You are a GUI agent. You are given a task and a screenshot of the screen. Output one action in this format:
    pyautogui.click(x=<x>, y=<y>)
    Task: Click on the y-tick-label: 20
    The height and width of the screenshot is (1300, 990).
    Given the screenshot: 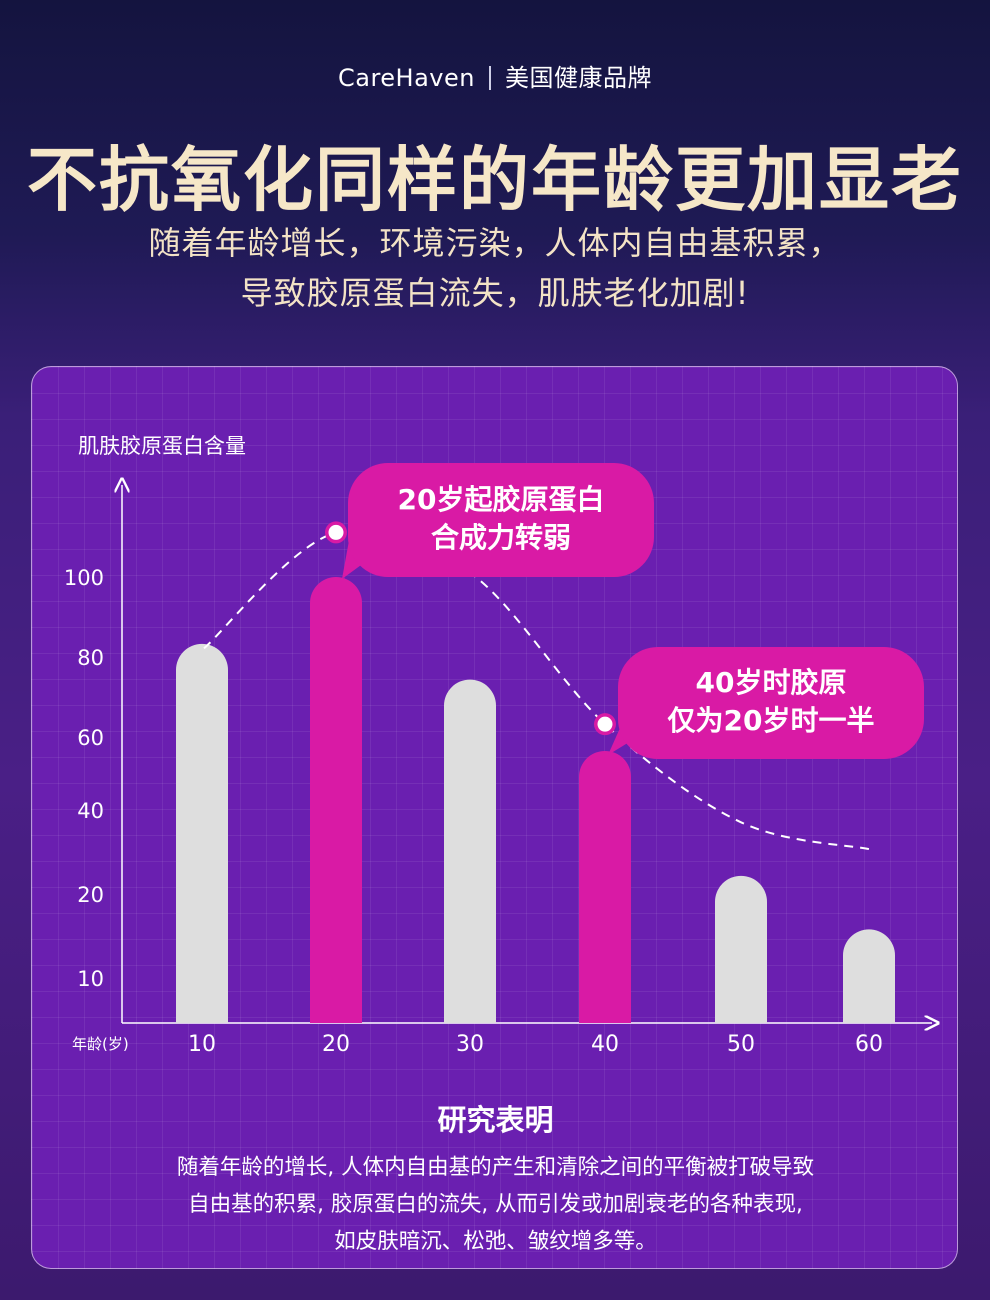 What is the action you would take?
    pyautogui.click(x=90, y=895)
    